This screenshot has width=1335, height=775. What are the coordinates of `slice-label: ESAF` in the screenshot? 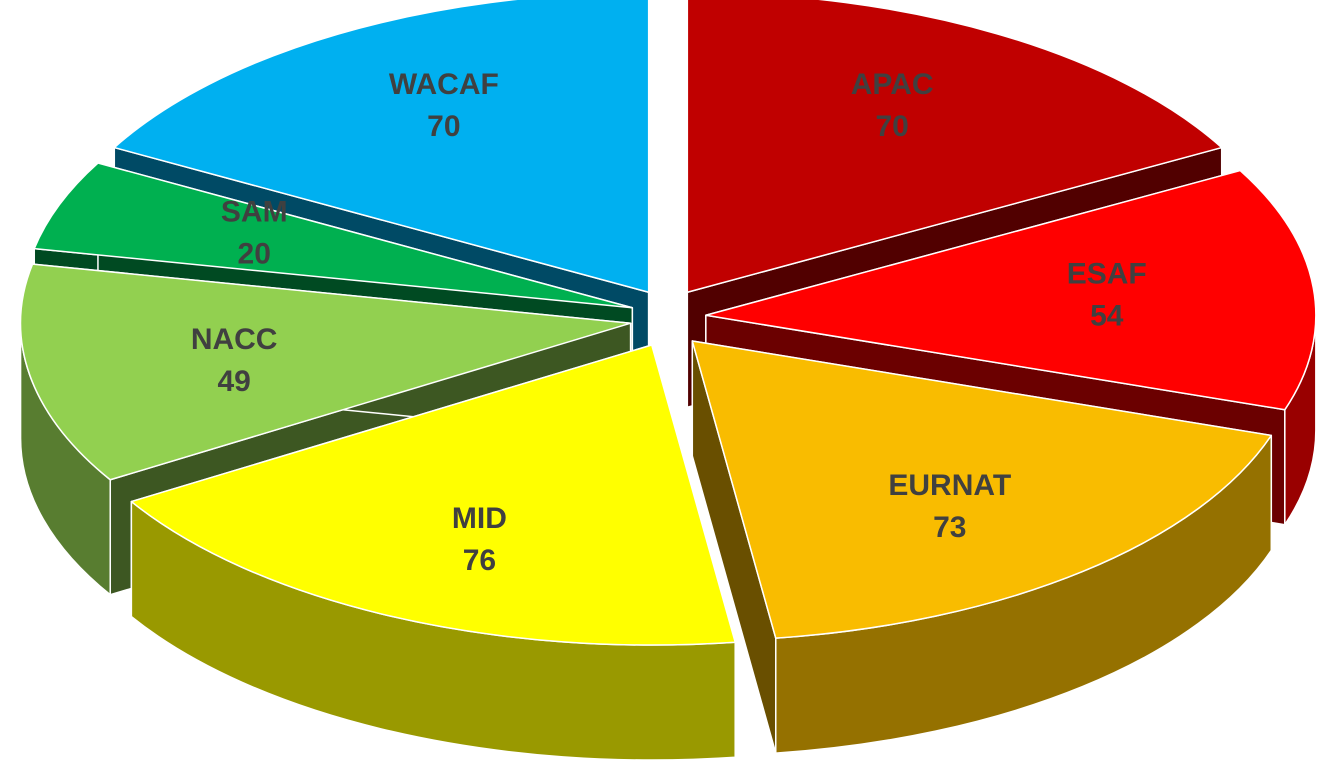 It's located at (1107, 273).